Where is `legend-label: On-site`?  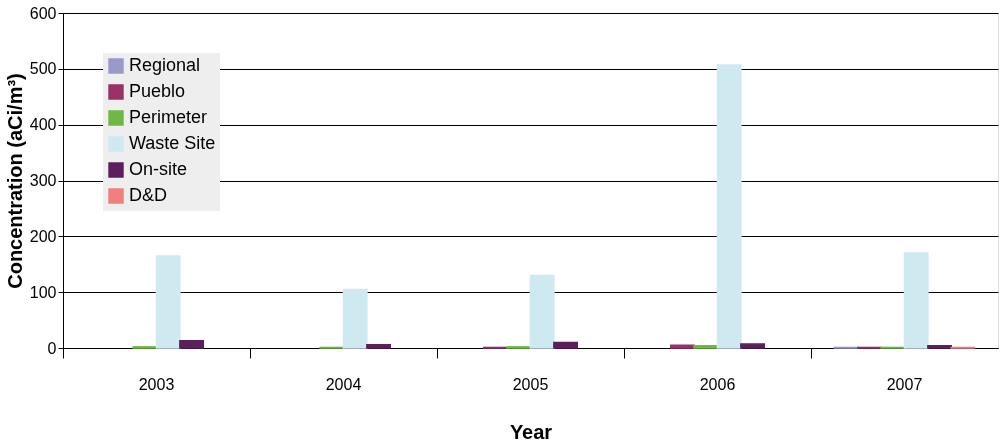 legend-label: On-site is located at coordinates (158, 169).